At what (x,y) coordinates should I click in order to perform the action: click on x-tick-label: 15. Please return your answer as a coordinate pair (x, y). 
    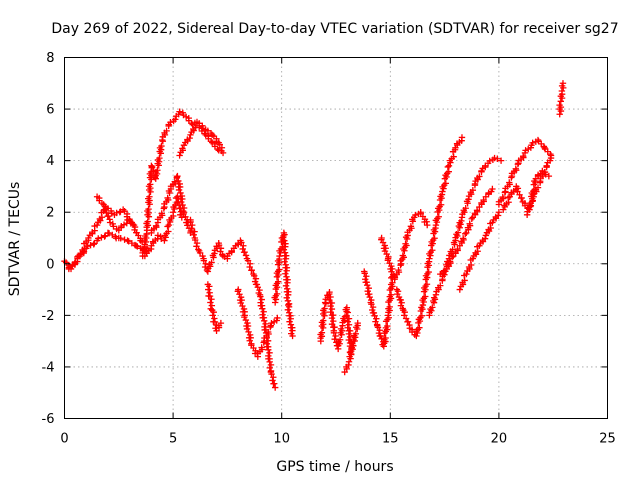
    Looking at the image, I should click on (390, 439).